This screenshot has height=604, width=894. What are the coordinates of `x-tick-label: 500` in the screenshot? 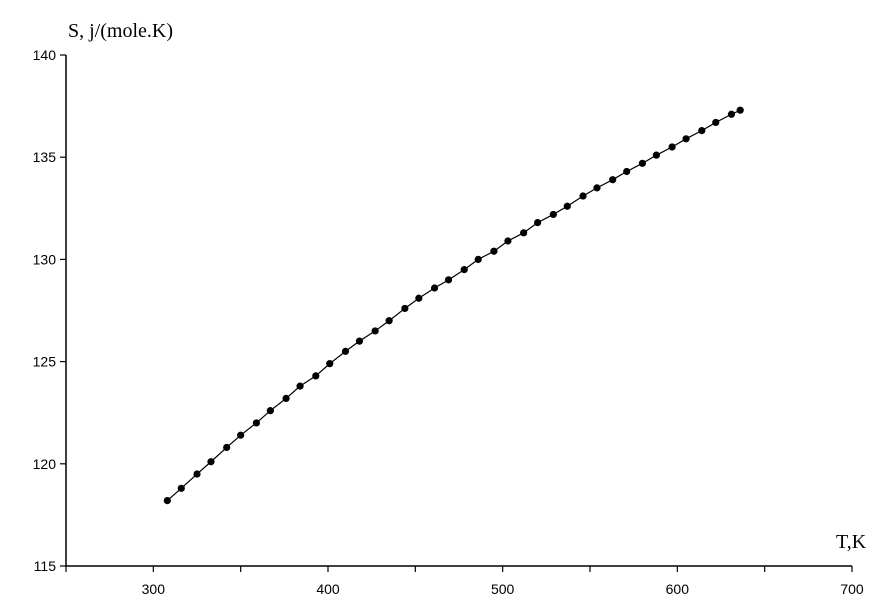 It's located at (503, 589).